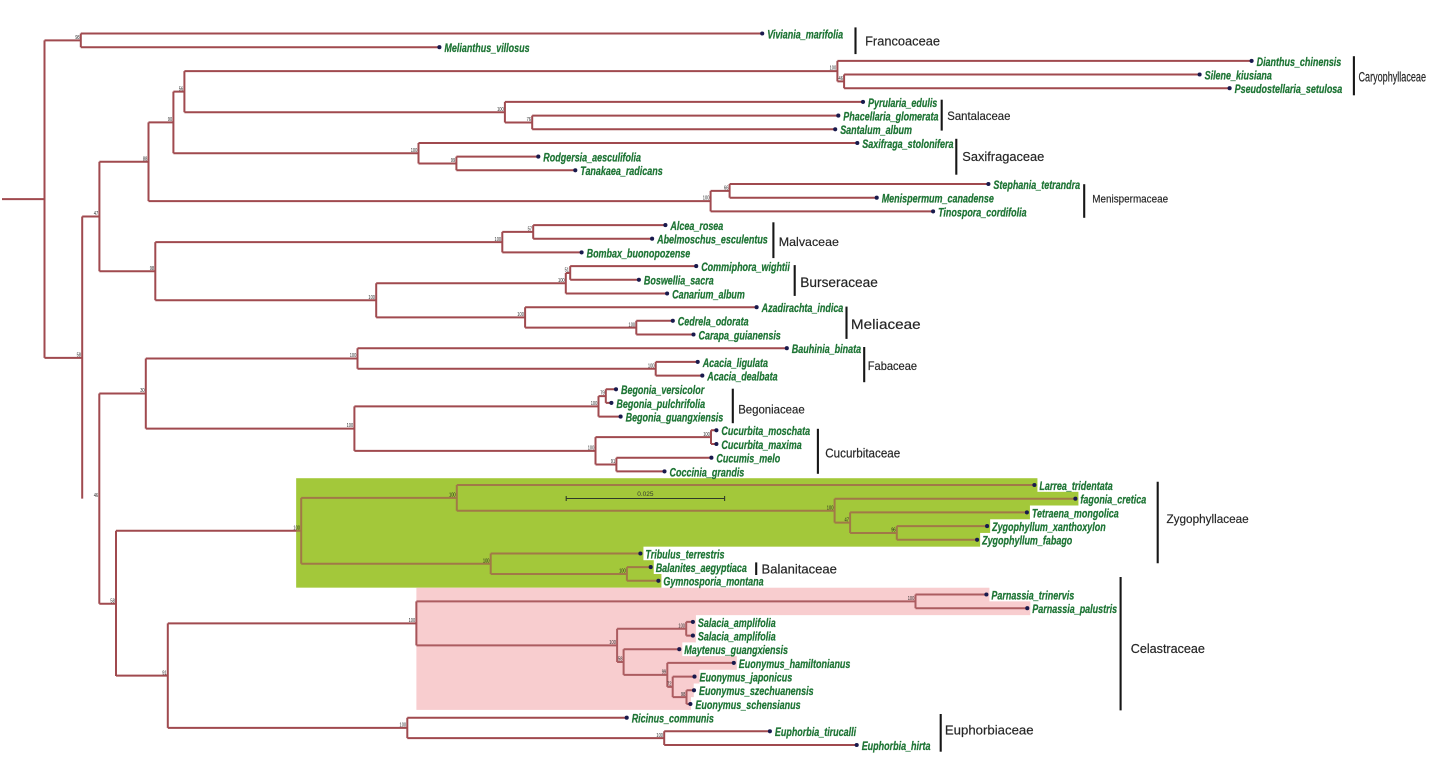 This screenshot has width=1430, height=772. Describe the element at coordinates (982, 212) in the screenshot. I see `svg-text: Tinospora_cordifolia` at that location.